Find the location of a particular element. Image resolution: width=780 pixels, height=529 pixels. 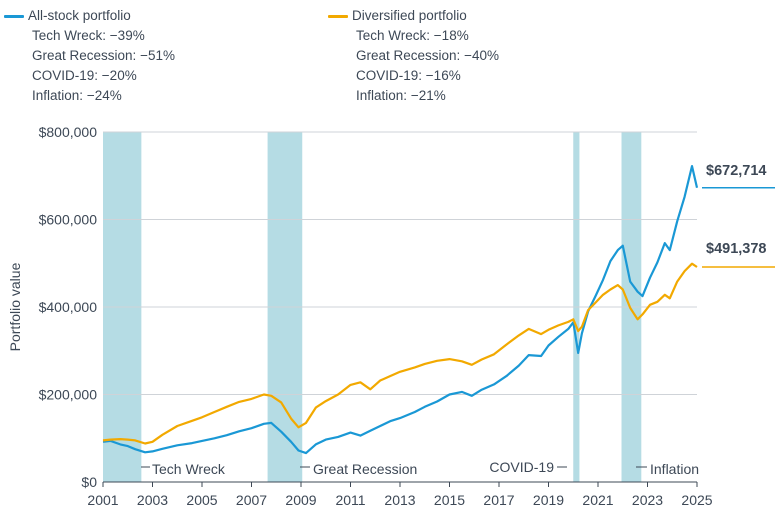

x-tick-label: 2025 is located at coordinates (696, 500).